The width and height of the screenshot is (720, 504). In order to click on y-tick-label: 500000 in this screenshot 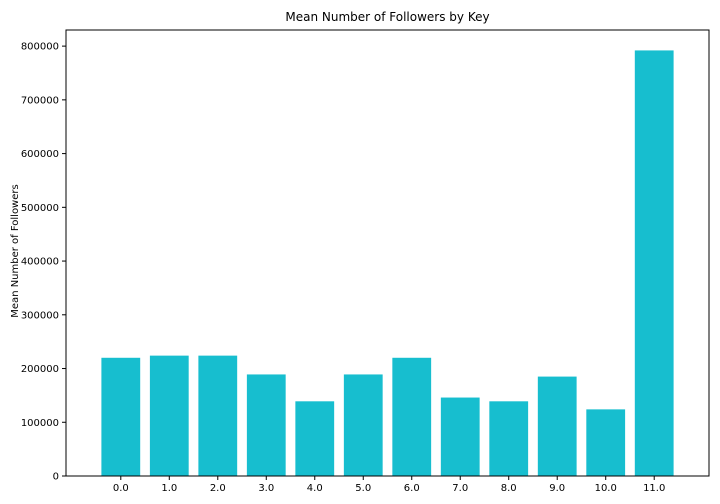, I will do `click(40, 208)`.